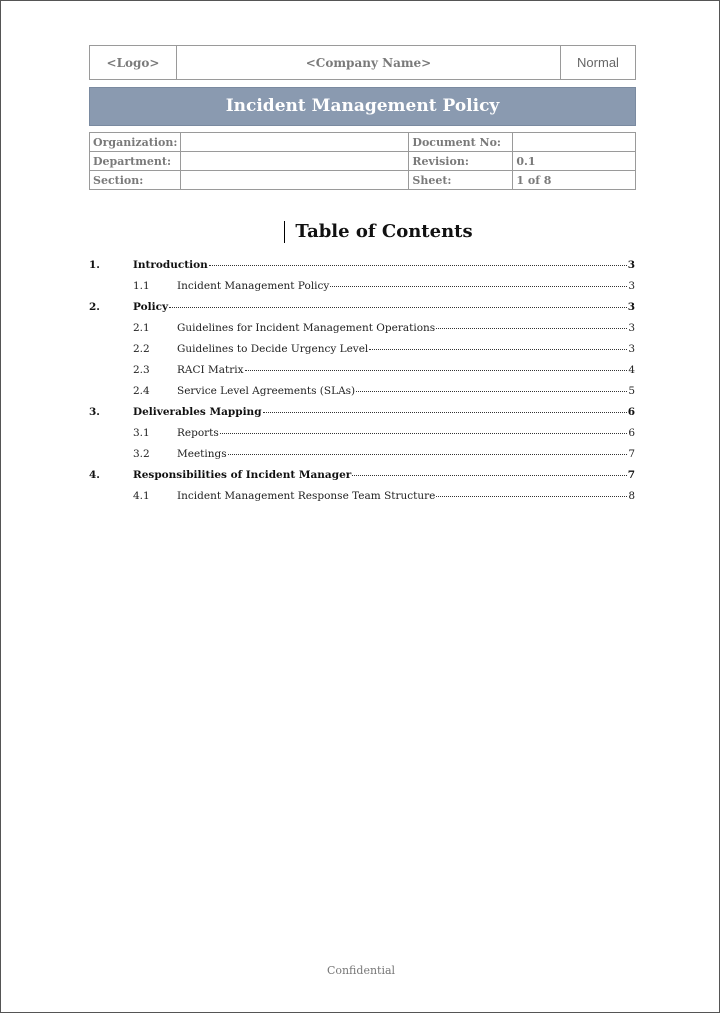  What do you see at coordinates (133, 62) in the screenshot?
I see `logo-cell: <Logo>` at bounding box center [133, 62].